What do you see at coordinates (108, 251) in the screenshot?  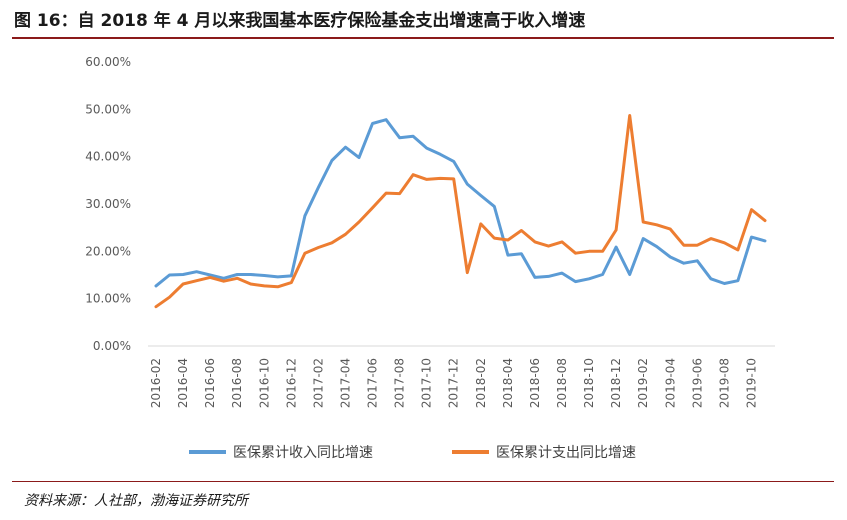 I see `y-tick-label: 20.00%` at bounding box center [108, 251].